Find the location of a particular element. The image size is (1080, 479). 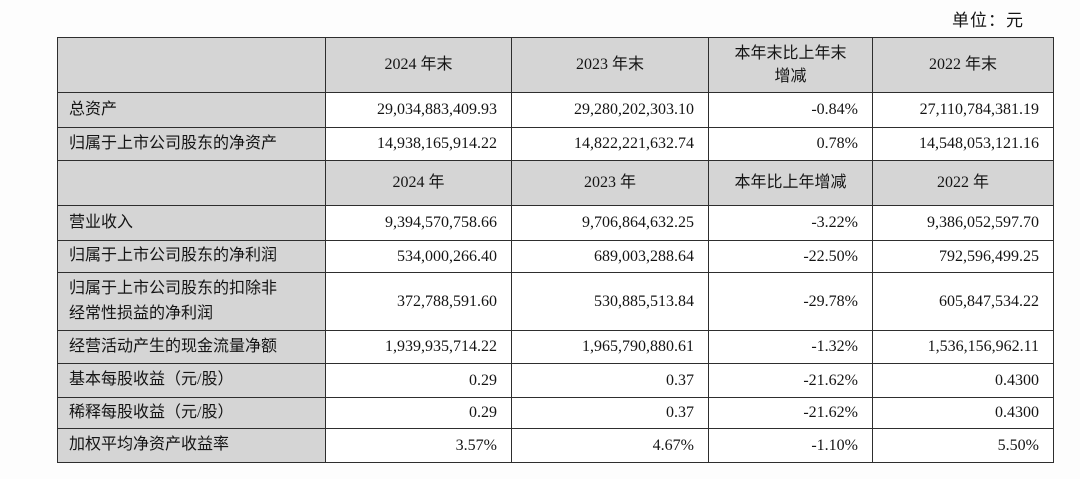

value-cell: 14,822,221,632.74 is located at coordinates (610, 144).